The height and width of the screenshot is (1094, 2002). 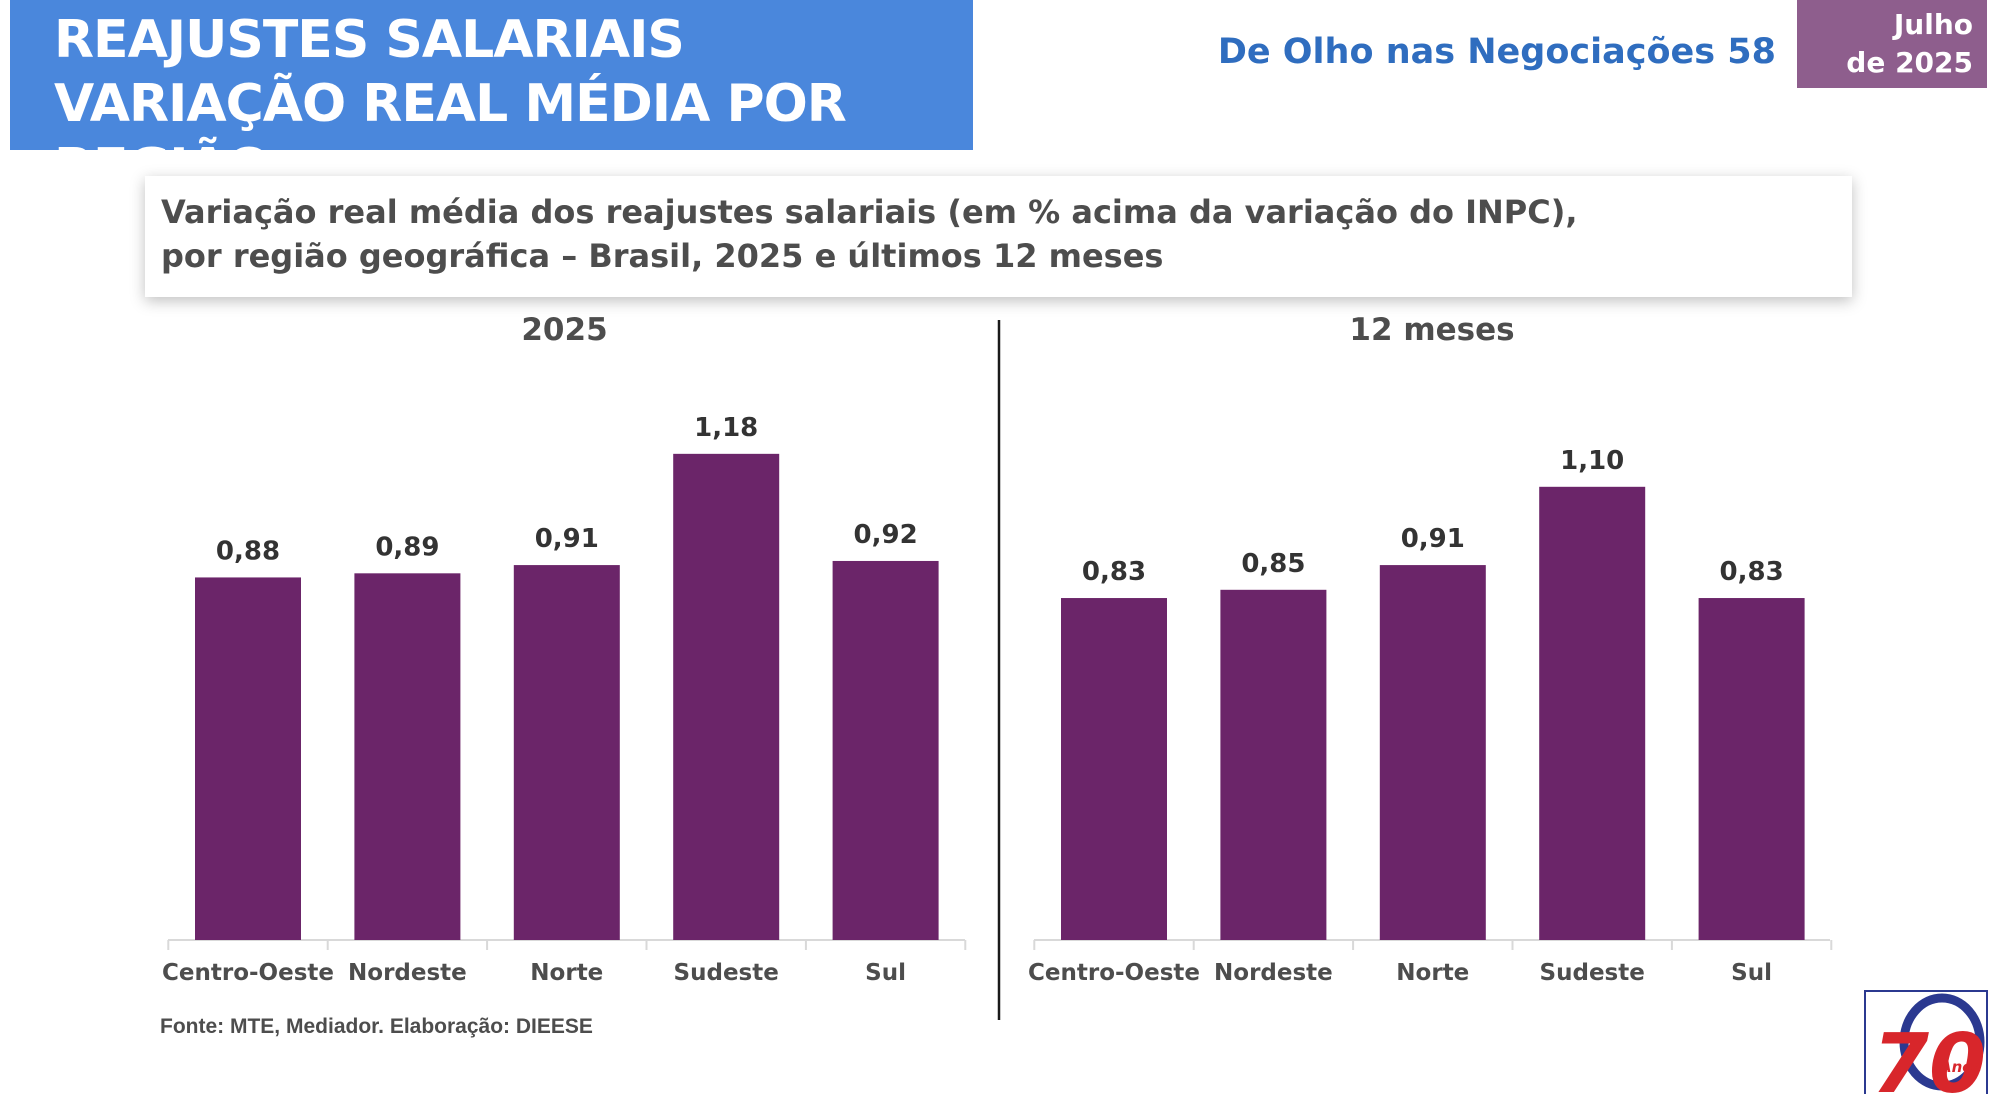 I want to click on data-label: 1,18, so click(x=726, y=428).